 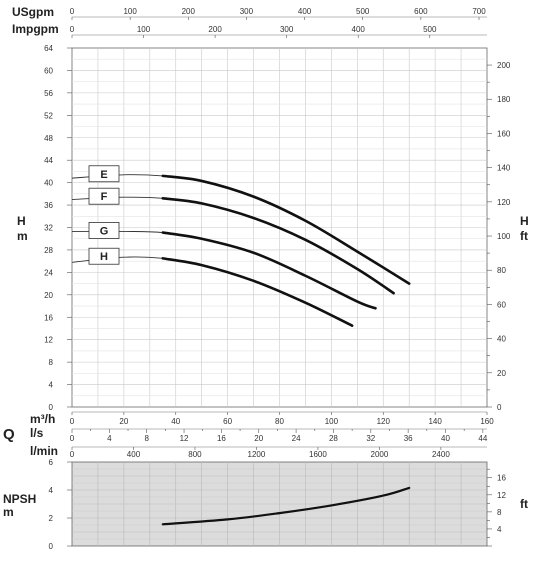 What do you see at coordinates (445, 438) in the screenshot?
I see `ls-tick-label: 40` at bounding box center [445, 438].